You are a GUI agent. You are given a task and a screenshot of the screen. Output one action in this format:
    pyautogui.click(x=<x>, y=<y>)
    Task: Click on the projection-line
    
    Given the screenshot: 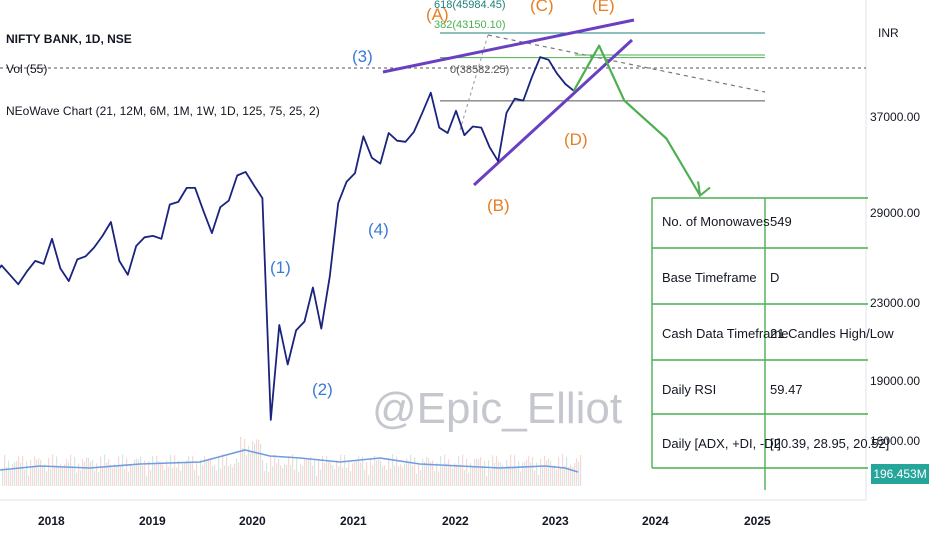 What is the action you would take?
    pyautogui.click(x=637, y=120)
    